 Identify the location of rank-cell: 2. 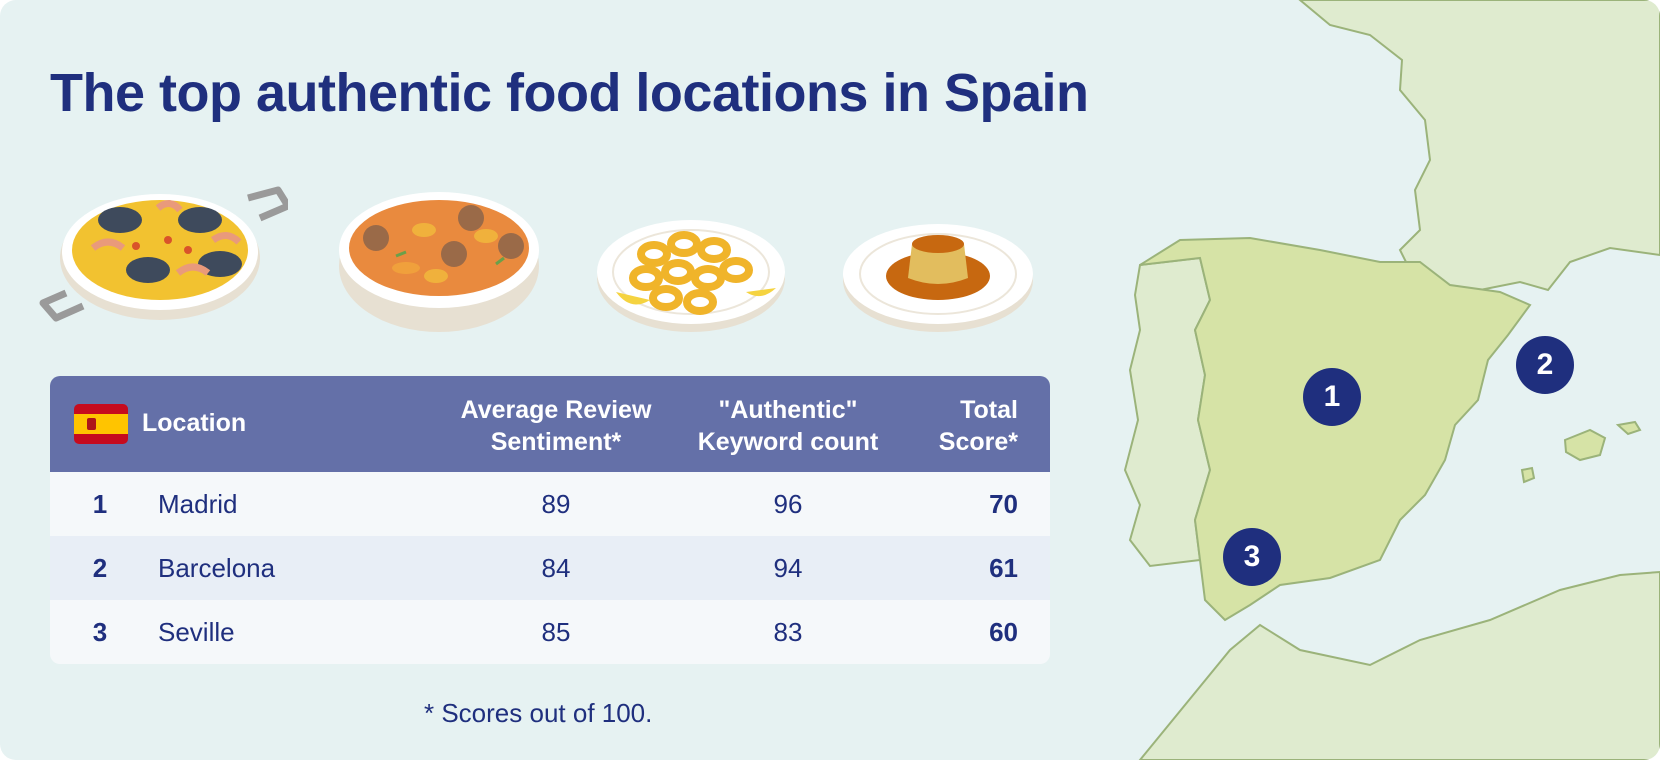
(100, 568).